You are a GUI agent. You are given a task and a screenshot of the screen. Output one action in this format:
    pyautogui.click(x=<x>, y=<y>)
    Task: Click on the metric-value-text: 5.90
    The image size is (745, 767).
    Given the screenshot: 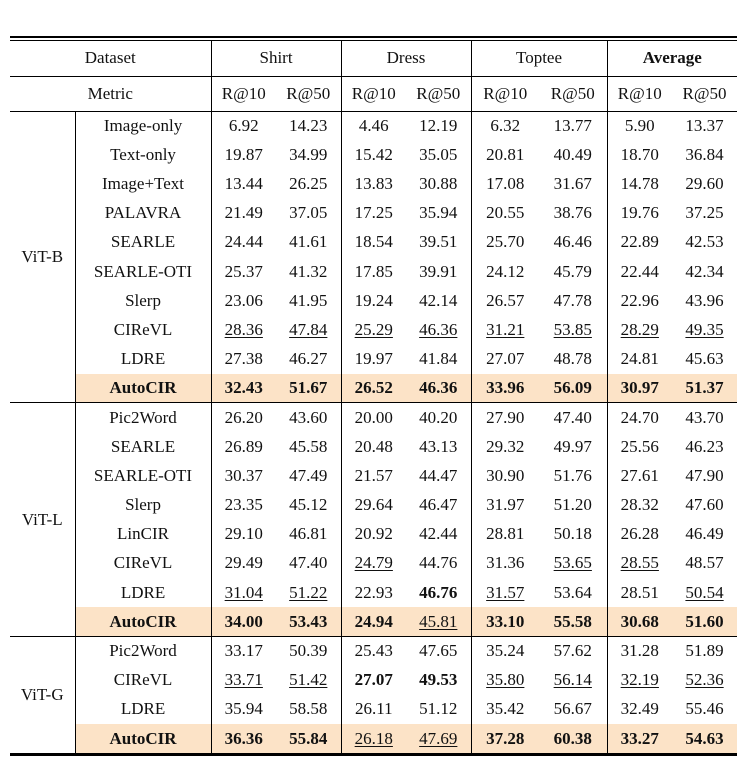 What is the action you would take?
    pyautogui.click(x=639, y=125)
    